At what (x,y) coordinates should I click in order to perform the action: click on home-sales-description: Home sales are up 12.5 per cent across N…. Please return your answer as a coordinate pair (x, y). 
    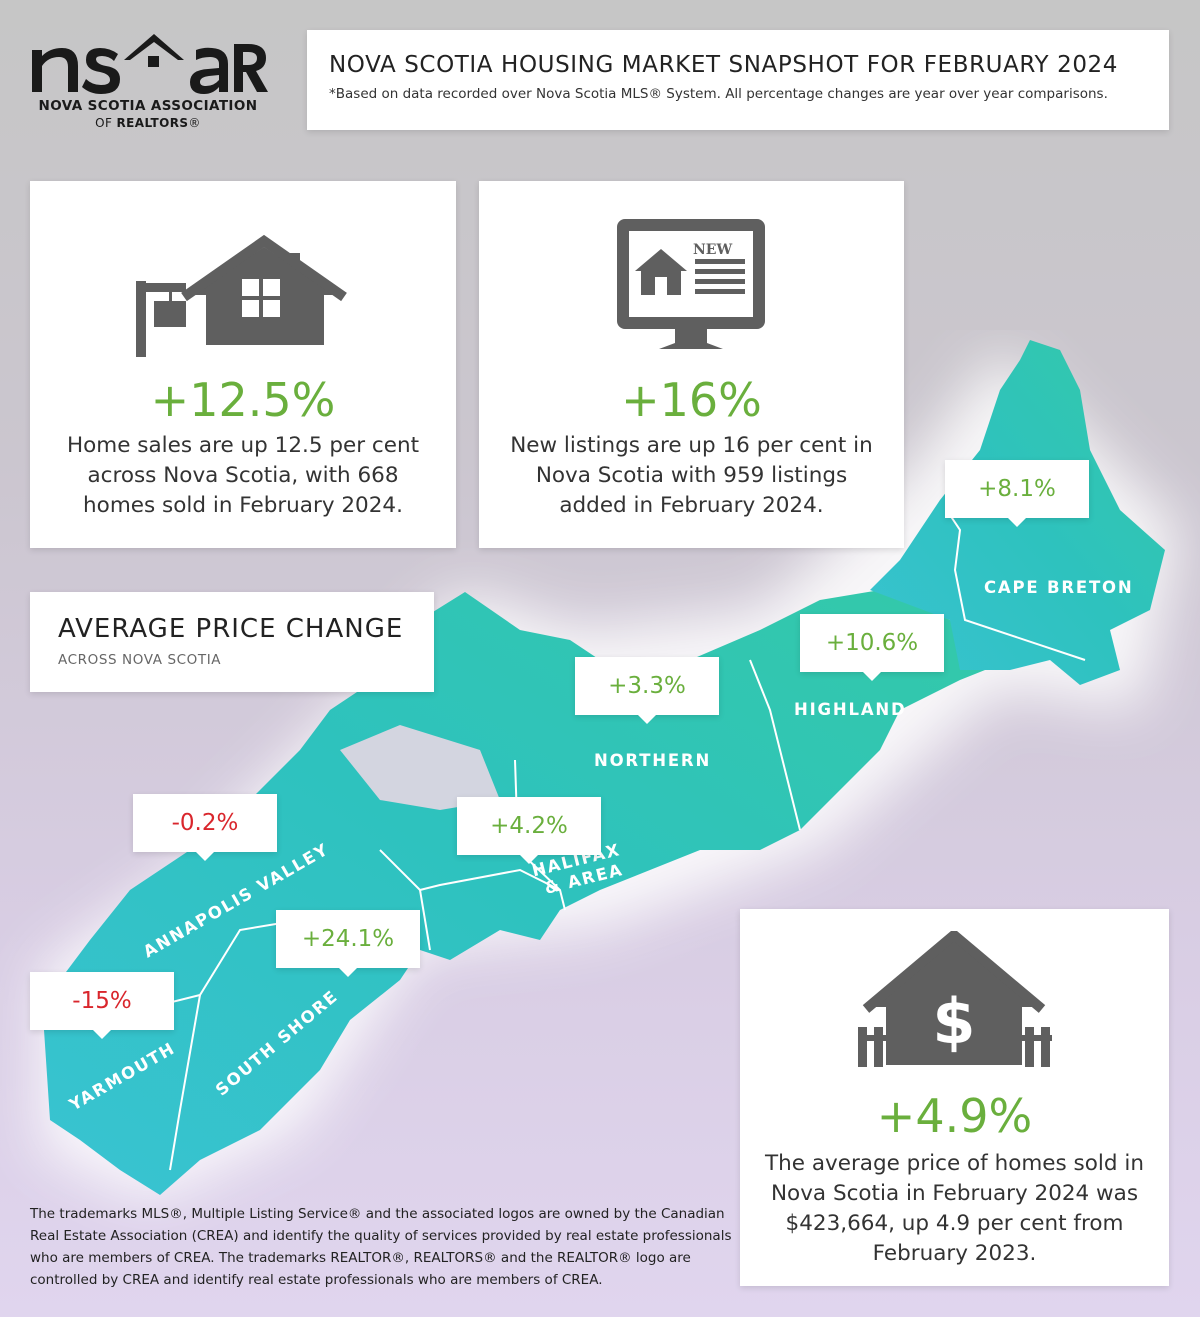
    Looking at the image, I should click on (242, 475).